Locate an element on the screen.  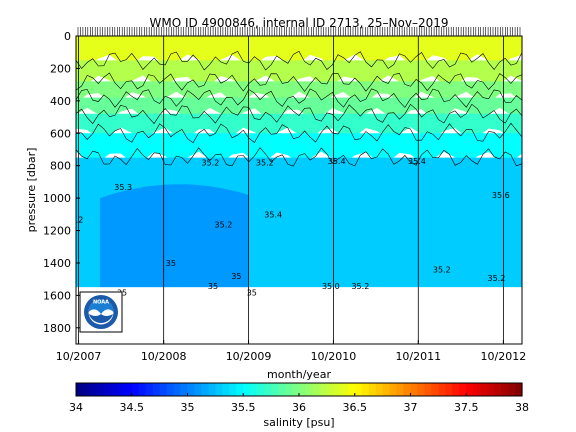
y-tick-label: 600 is located at coordinates (60, 133).